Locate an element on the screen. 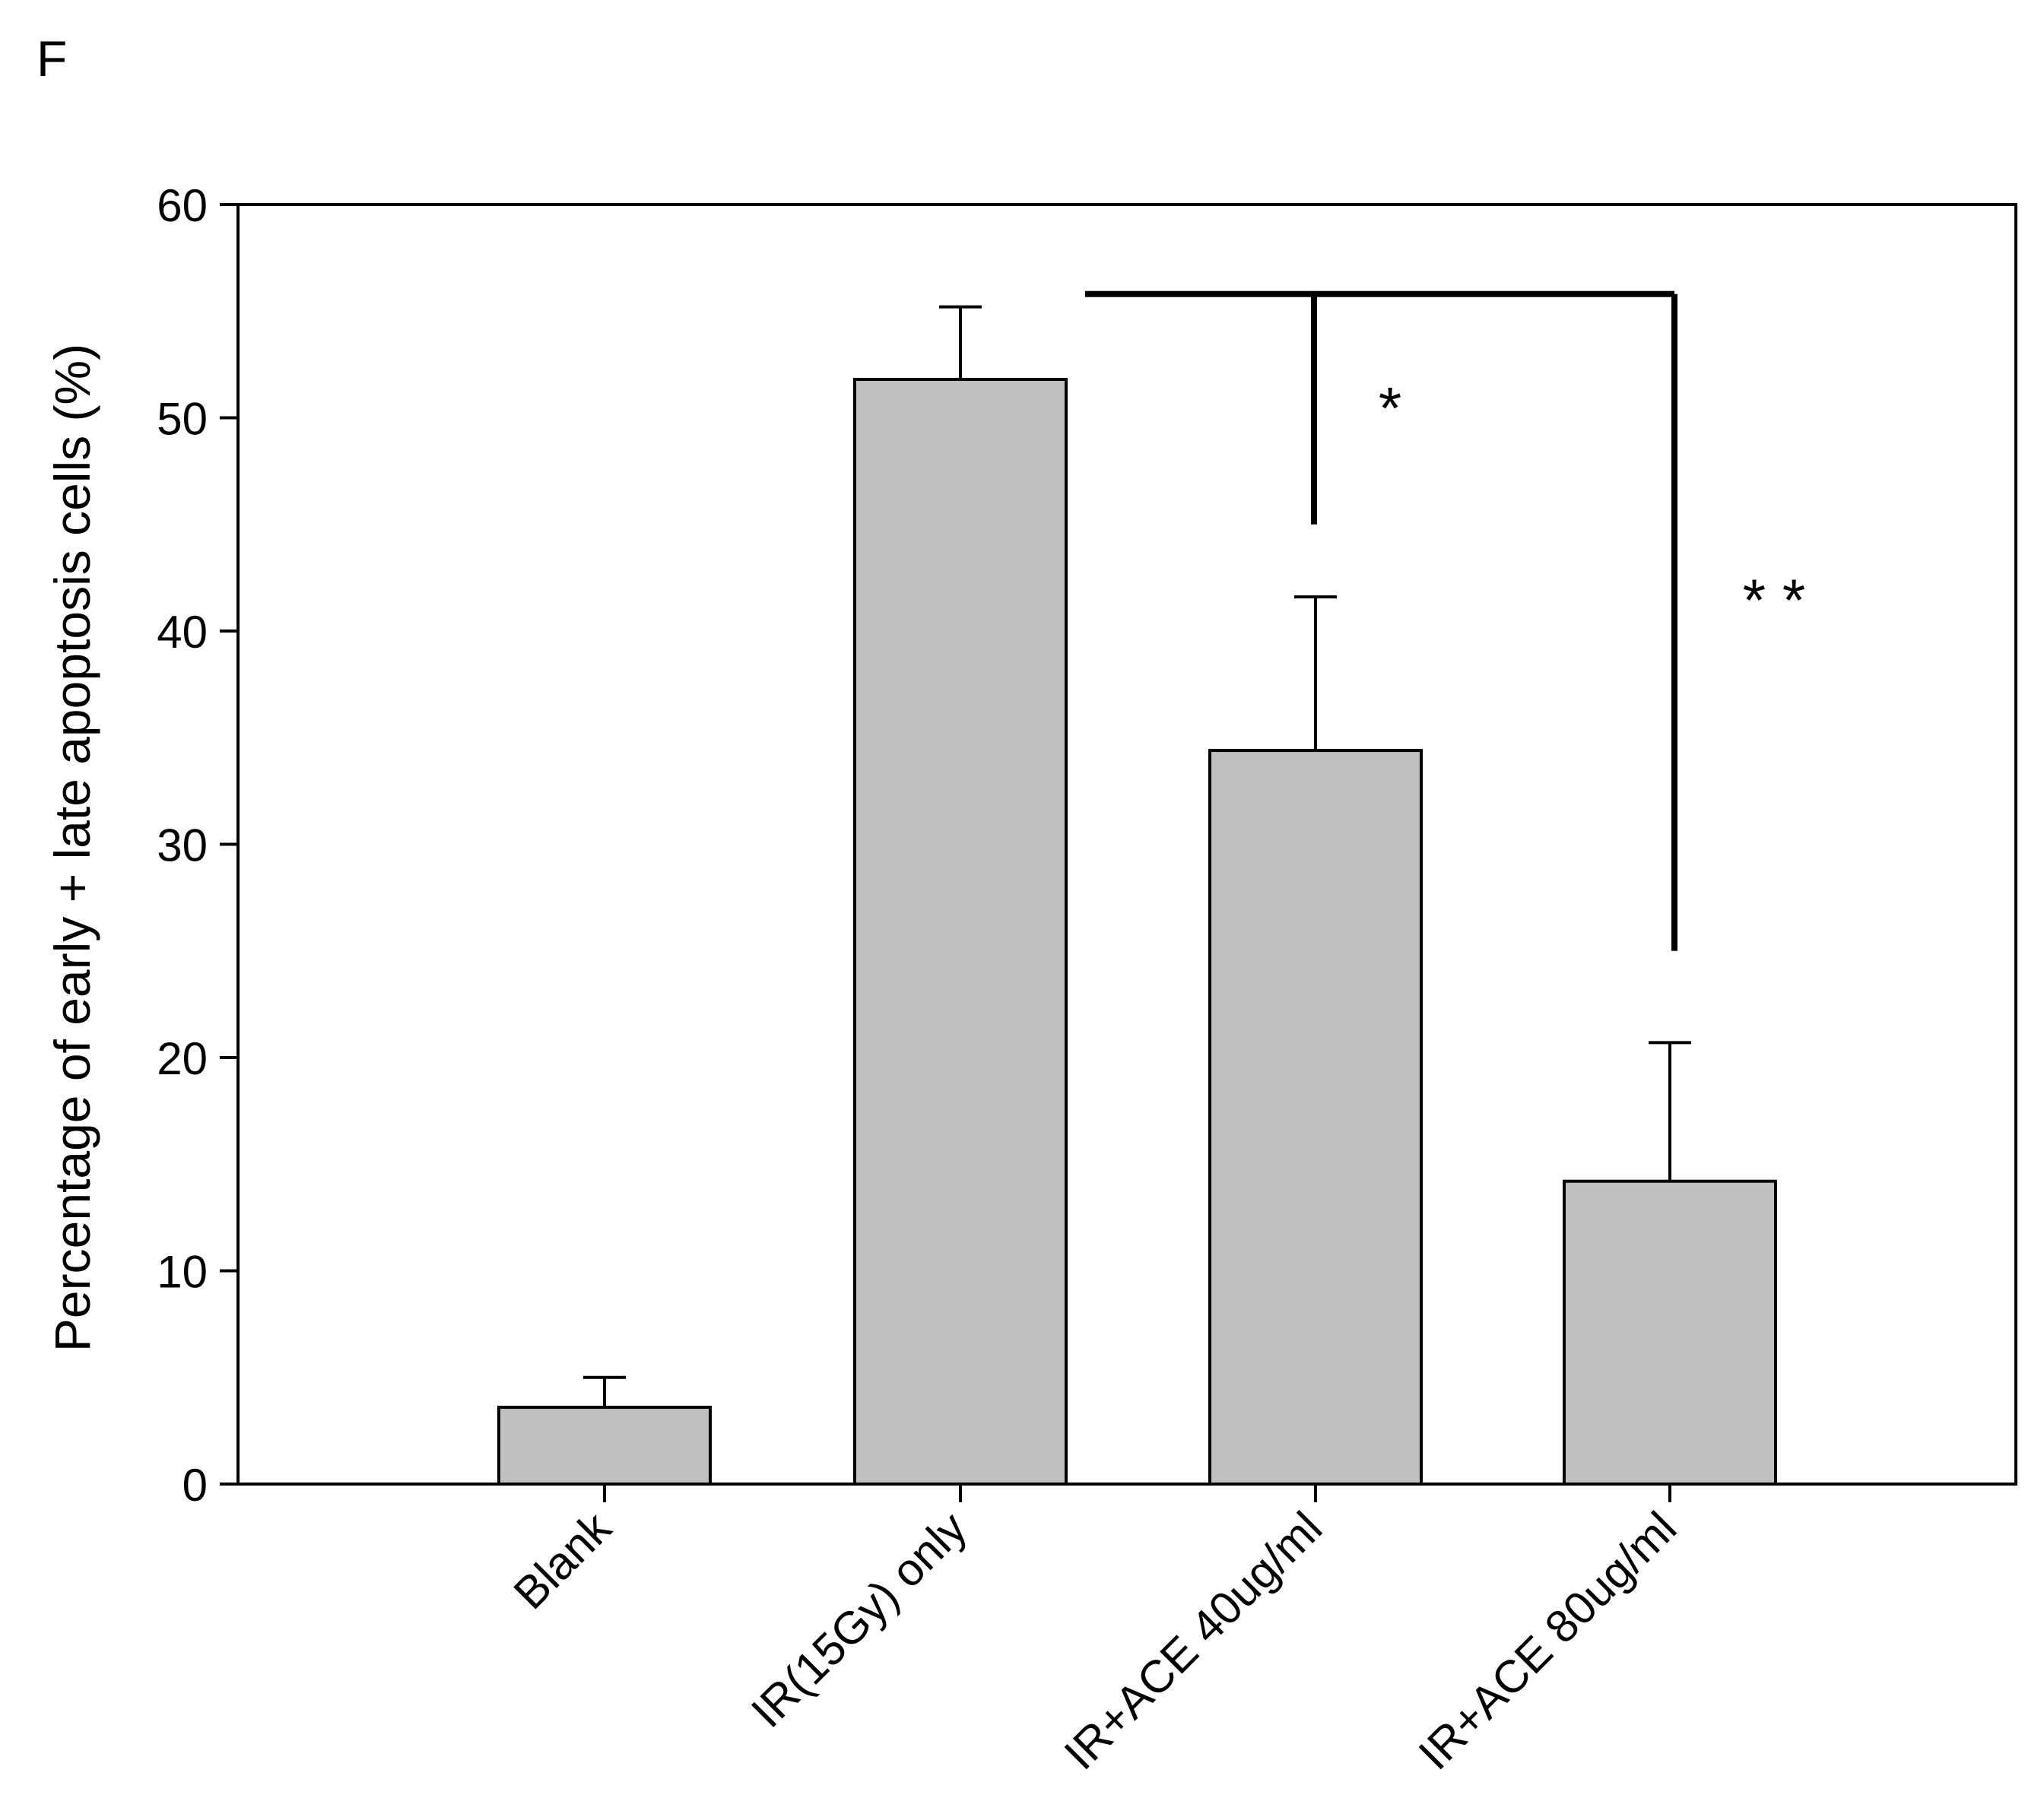 Image resolution: width=2044 pixels, height=1814 pixels. x-tick-label: IR(15Gy) only is located at coordinates (858, 1620).